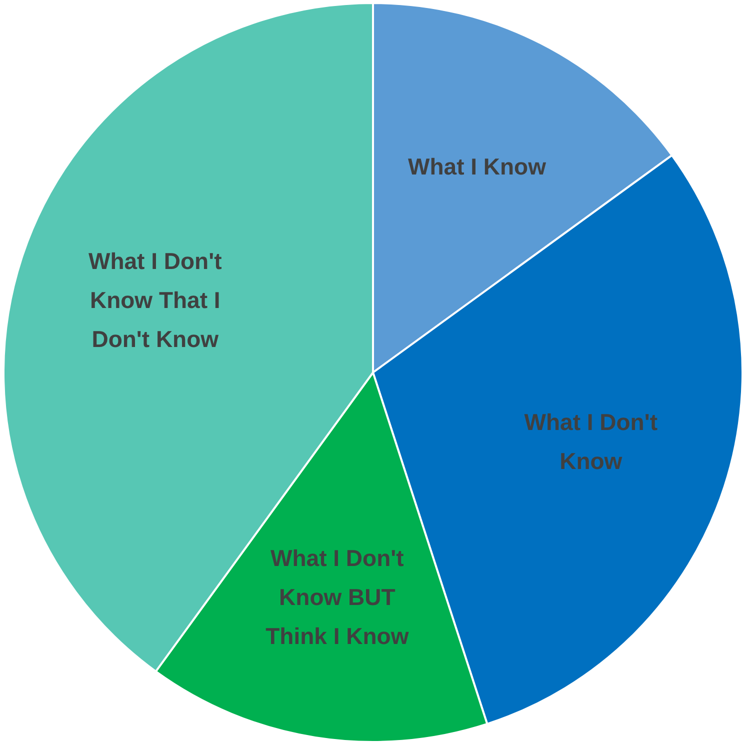  What do you see at coordinates (591, 441) in the screenshot?
I see `slice-label: What I Don't Know` at bounding box center [591, 441].